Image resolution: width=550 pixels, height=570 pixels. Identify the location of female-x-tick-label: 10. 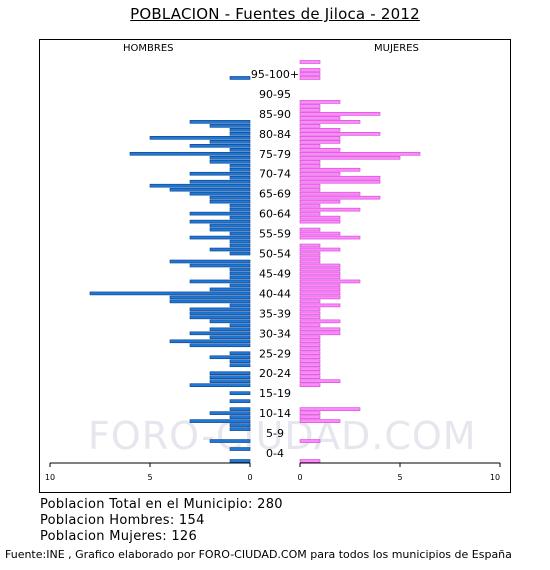
(495, 477).